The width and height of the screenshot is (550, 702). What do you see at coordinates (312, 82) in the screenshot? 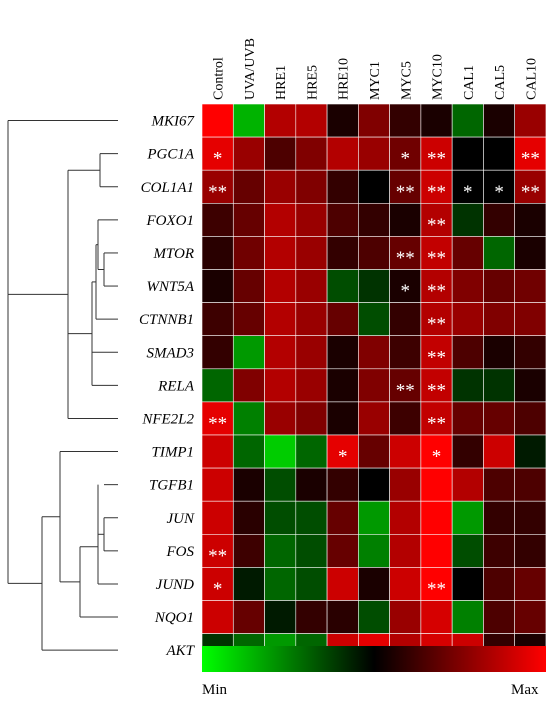
I see `column-label: HRE5` at bounding box center [312, 82].